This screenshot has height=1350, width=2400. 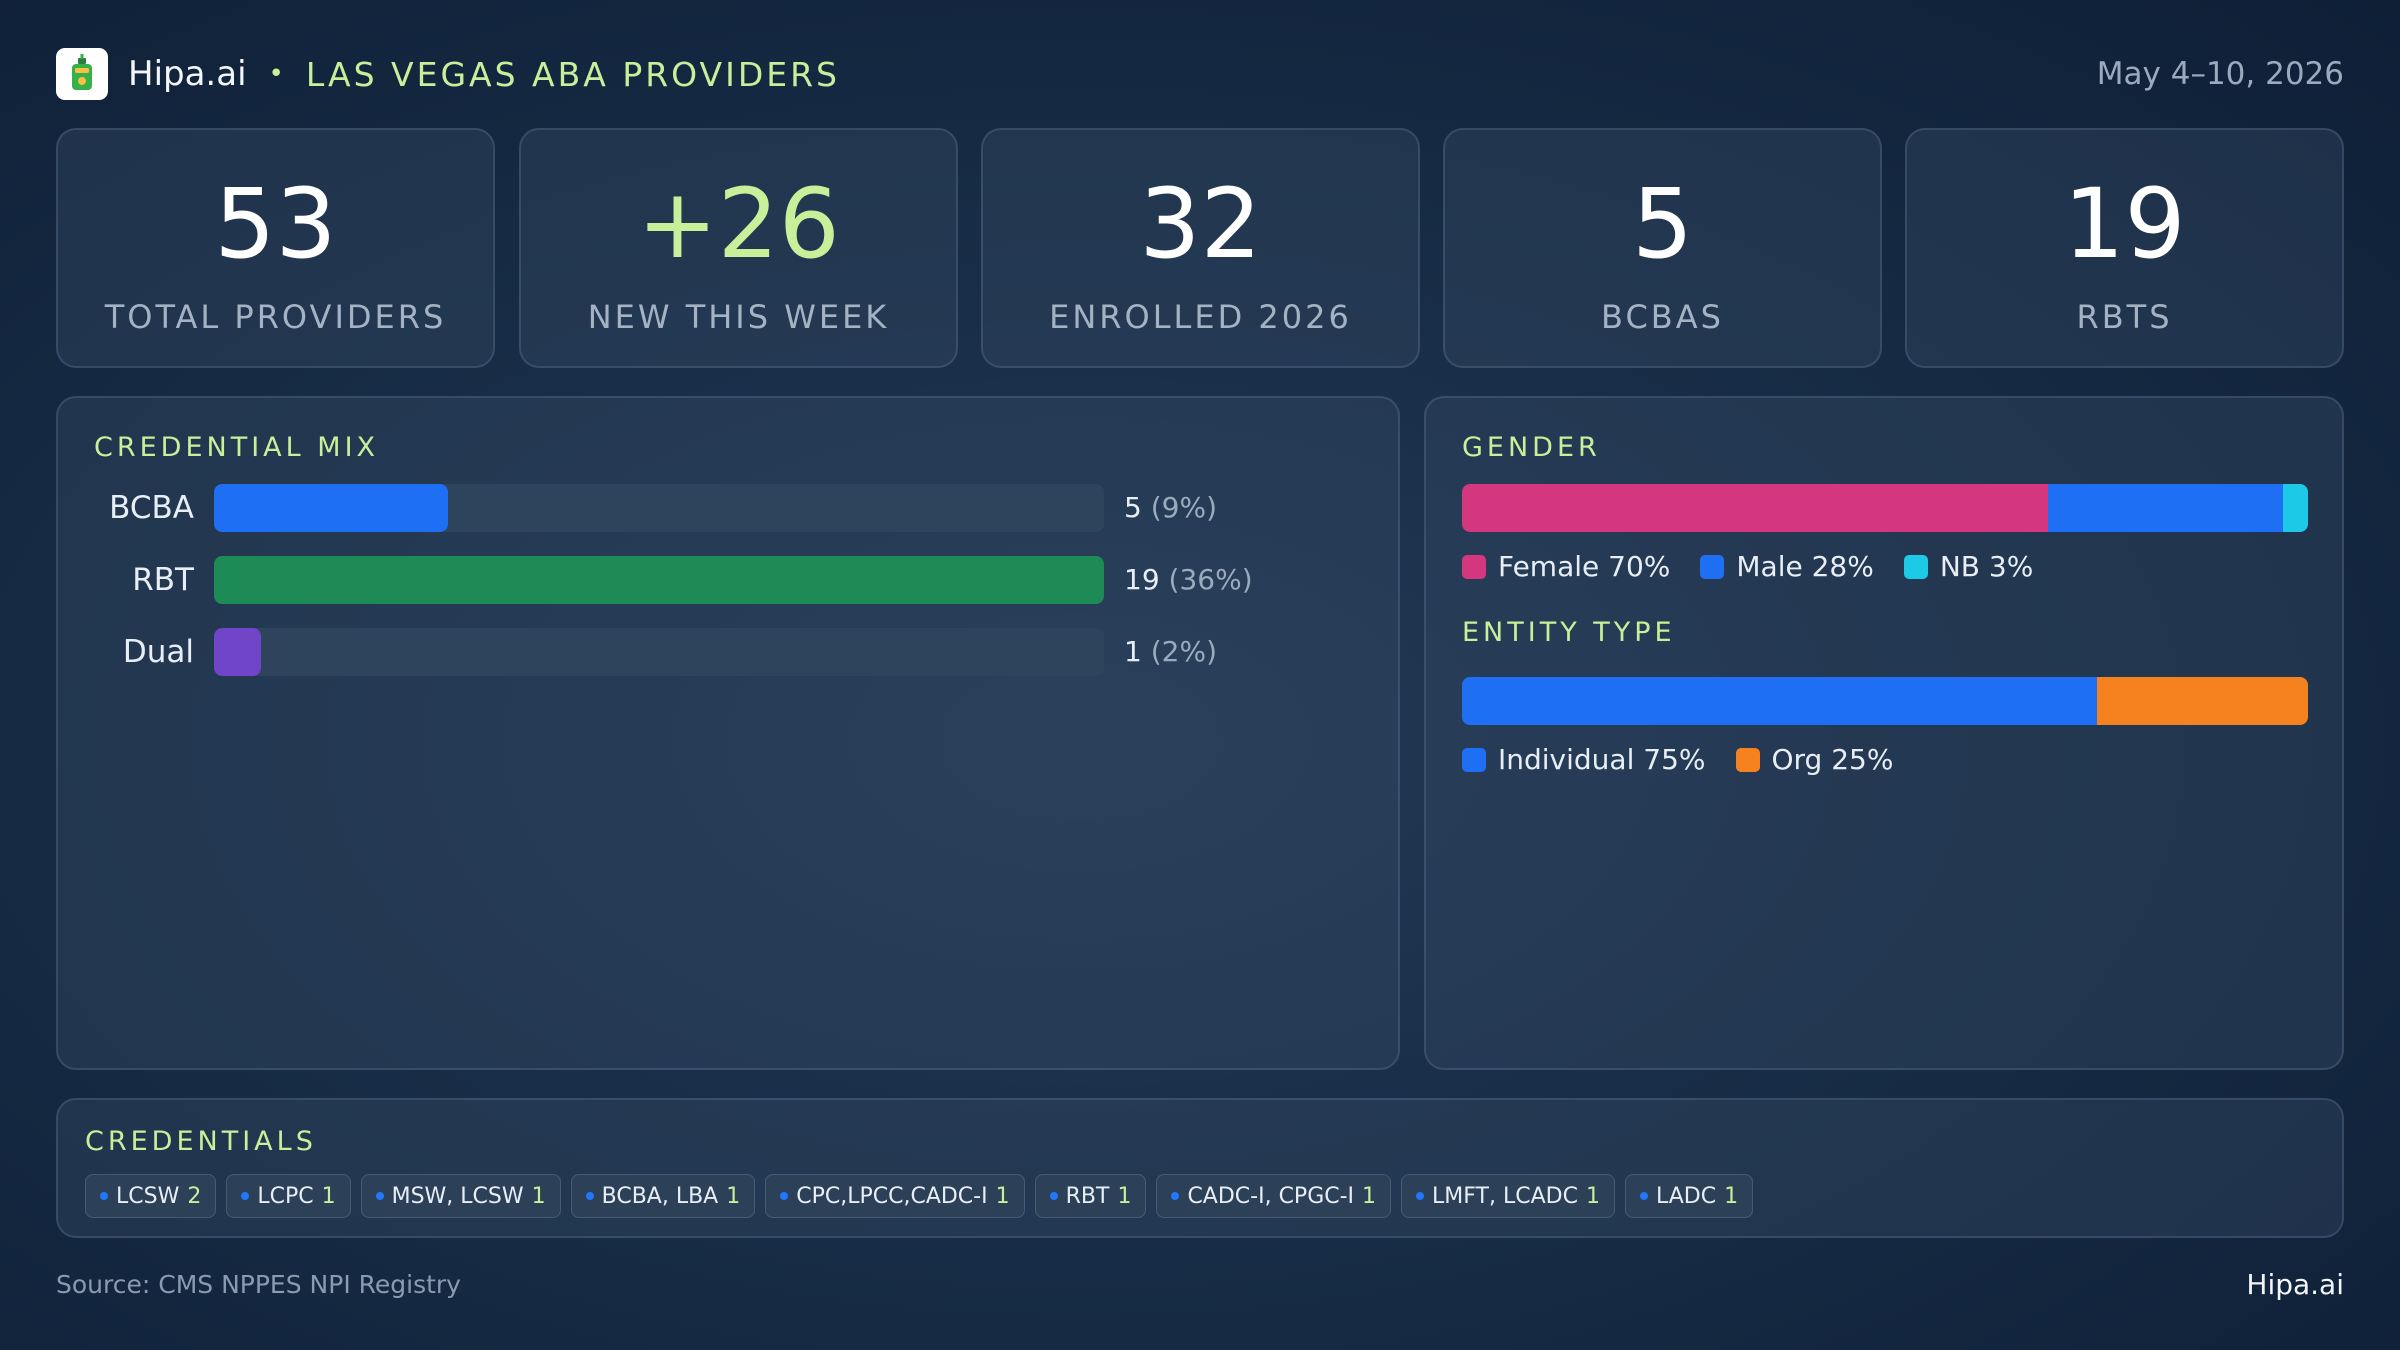 I want to click on legend-item-female: Female 70%, so click(x=1566, y=566).